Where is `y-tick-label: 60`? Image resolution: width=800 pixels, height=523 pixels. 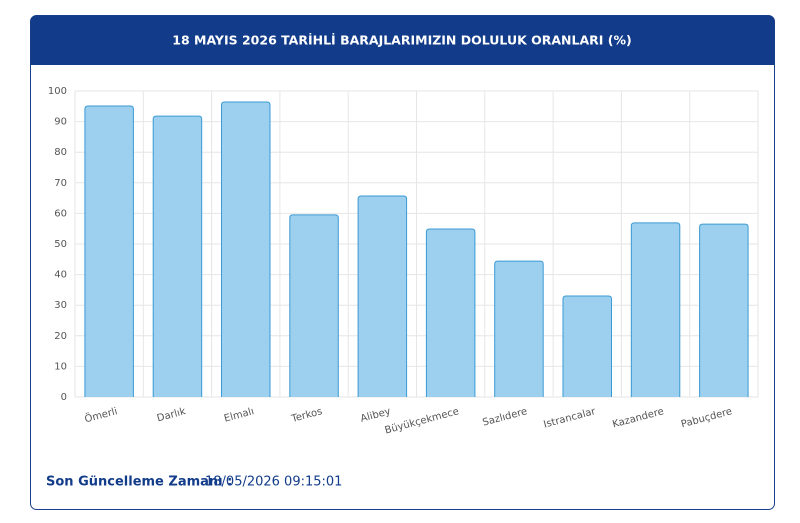 y-tick-label: 60 is located at coordinates (60, 213).